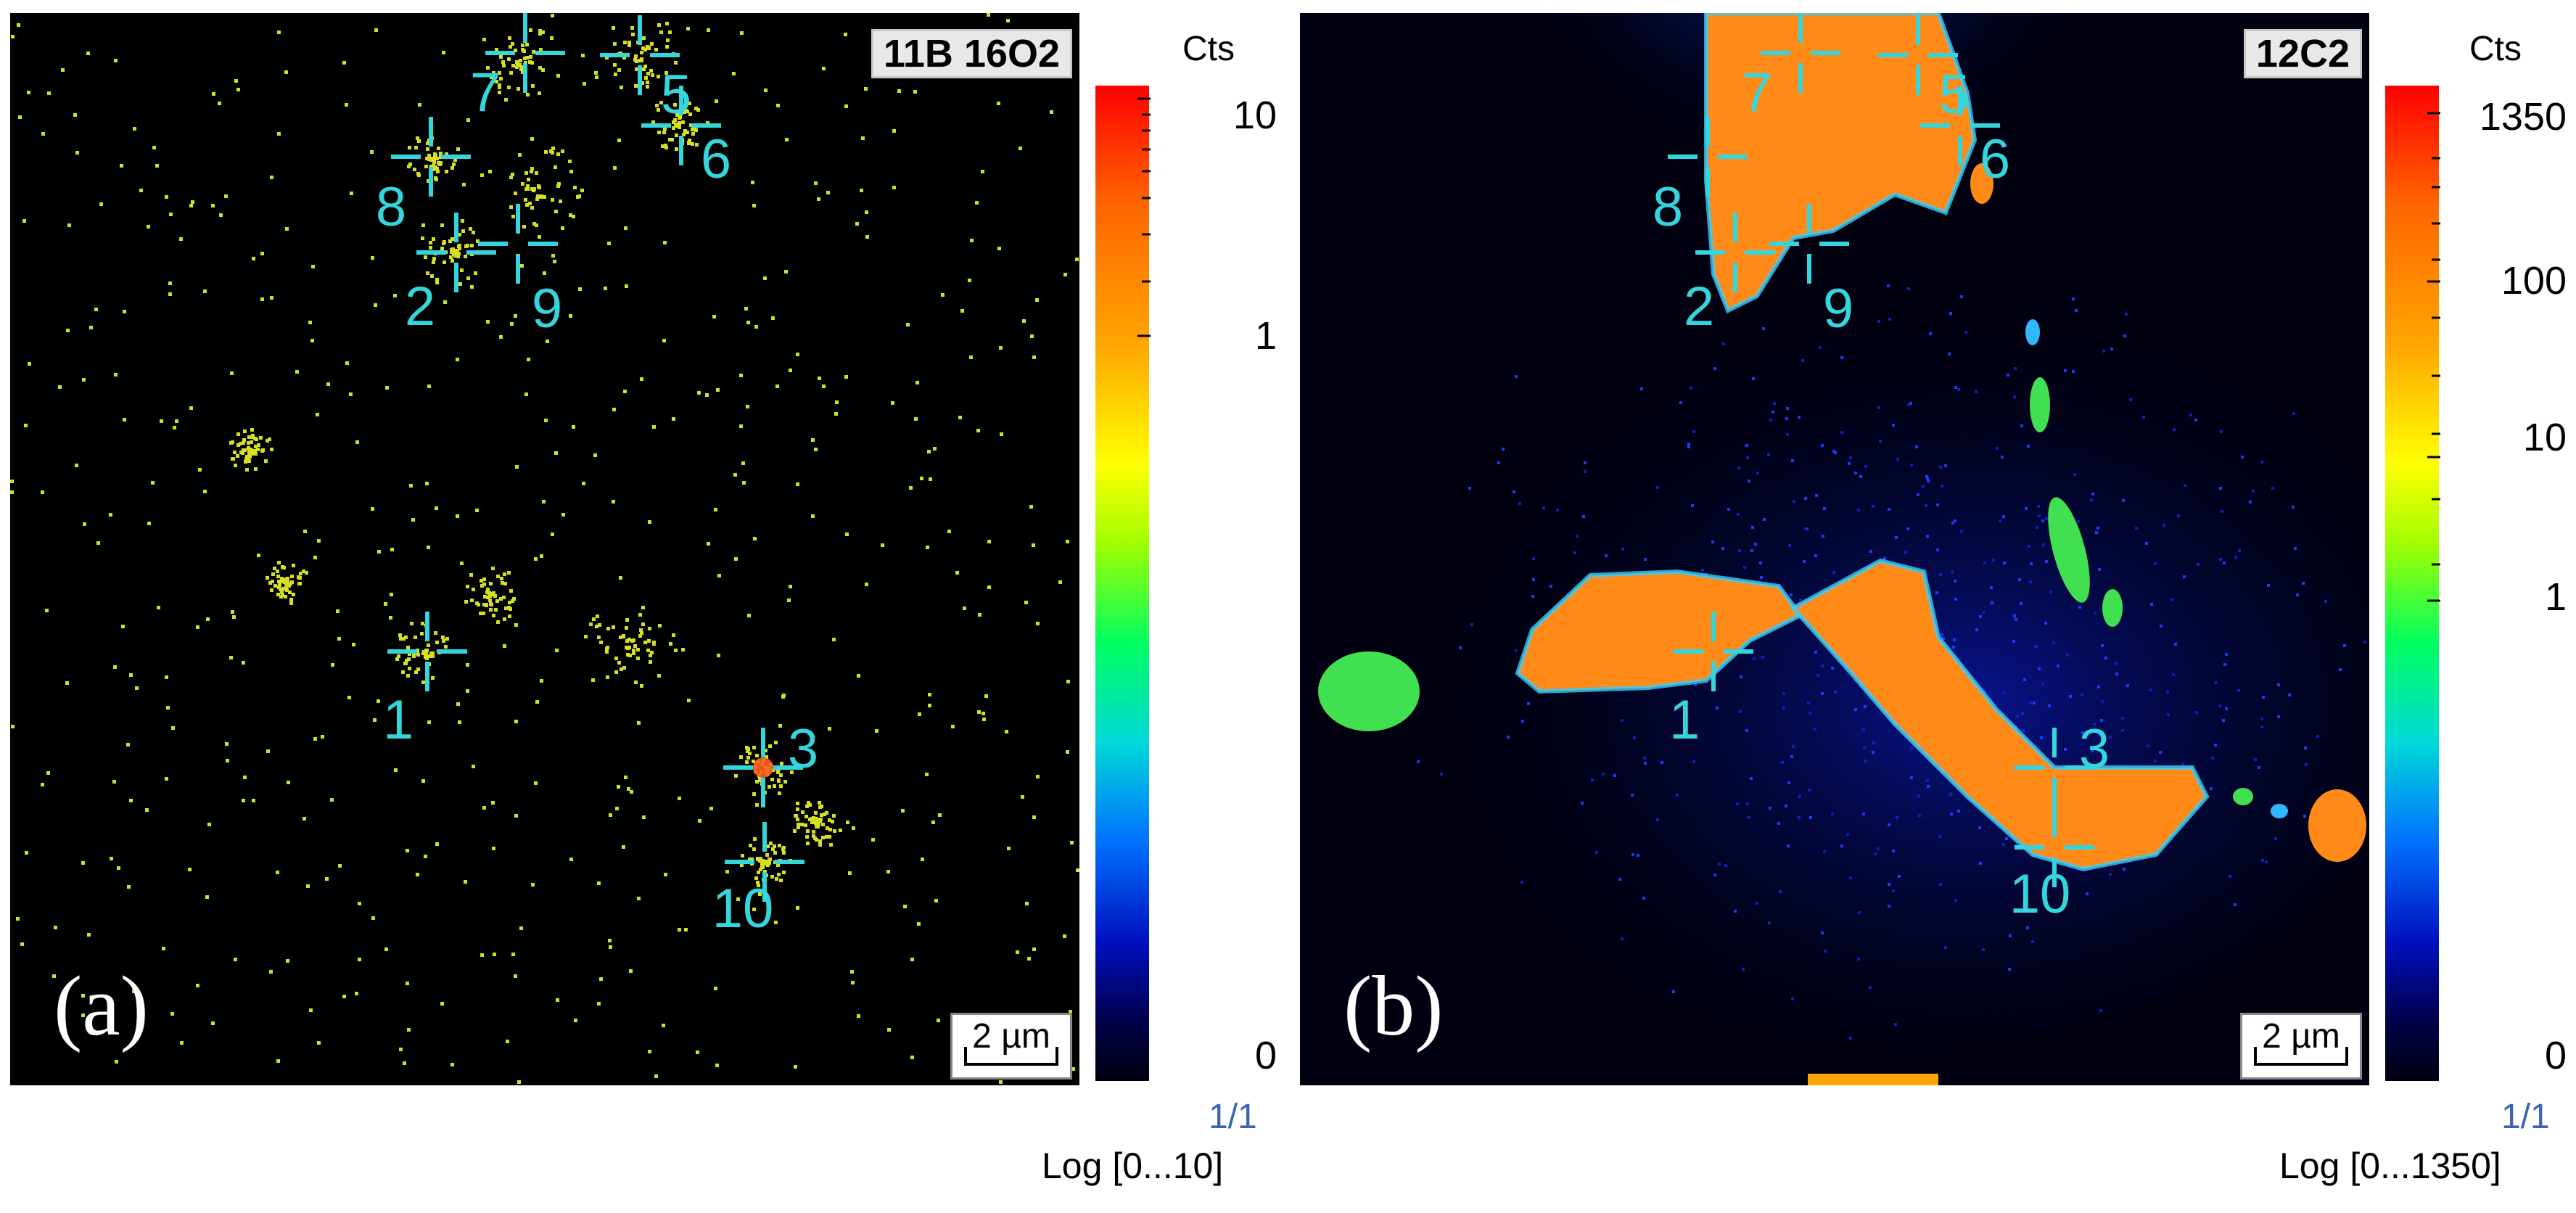 This screenshot has height=1213, width=2576. I want to click on panel-a-marker-9: 9, so click(520, 272).